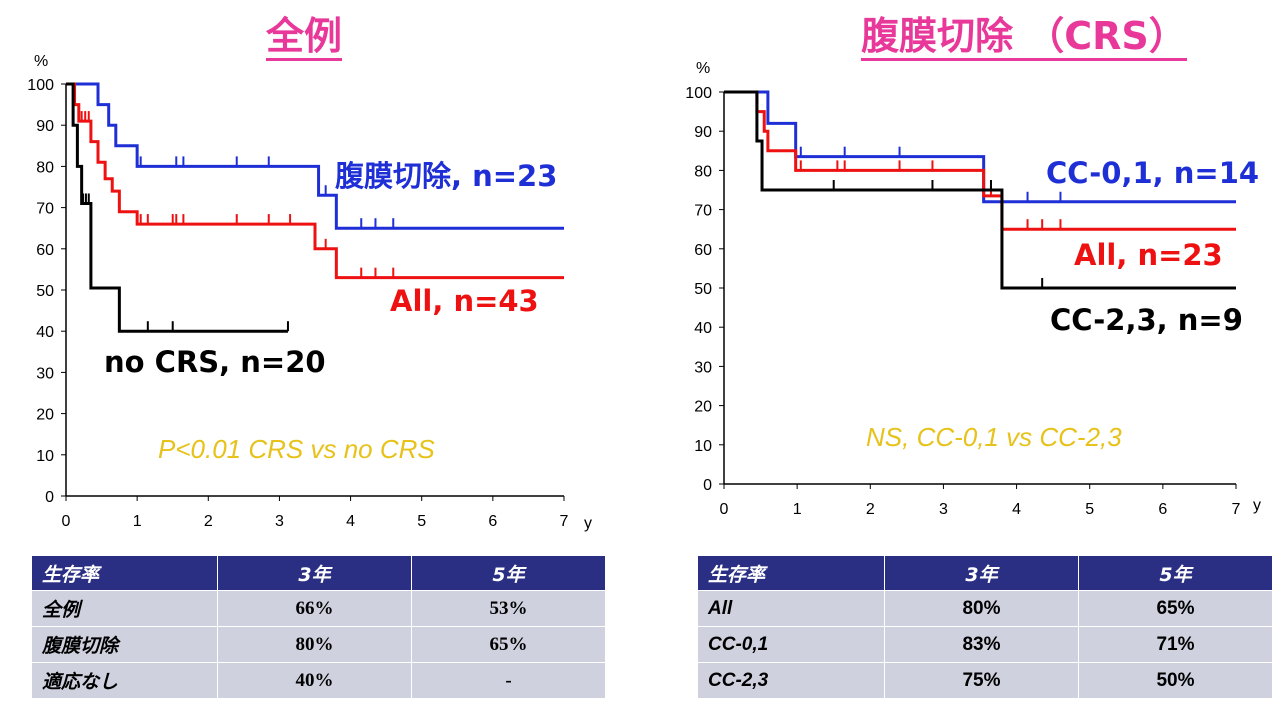 Image resolution: width=1280 pixels, height=720 pixels. Describe the element at coordinates (703, 171) in the screenshot. I see `right-y-tick-label: 80` at that location.